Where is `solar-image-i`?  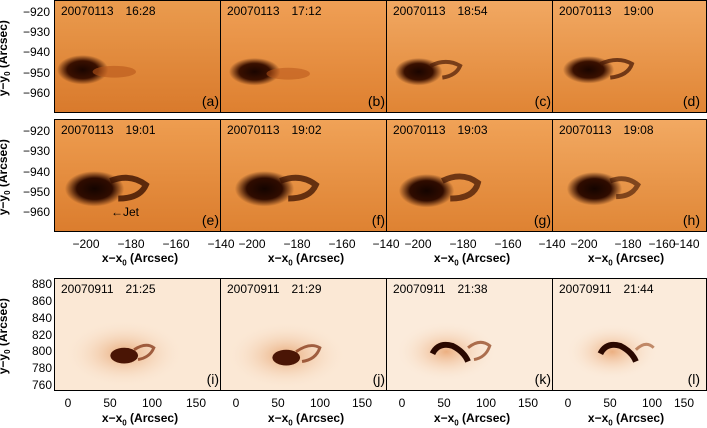 solar-image-i is located at coordinates (140, 334).